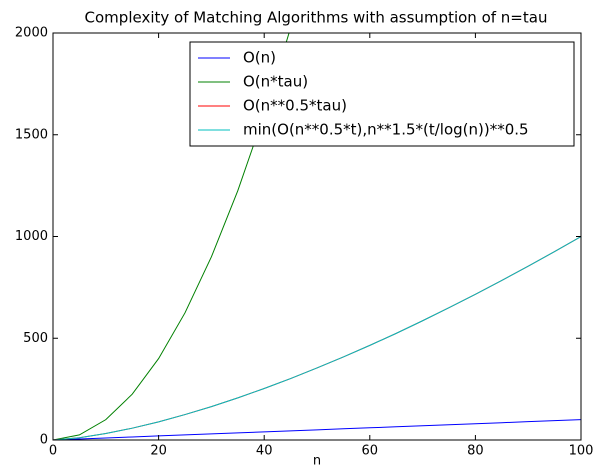 This screenshot has height=468, width=598. I want to click on x-tick-label: 40, so click(264, 451).